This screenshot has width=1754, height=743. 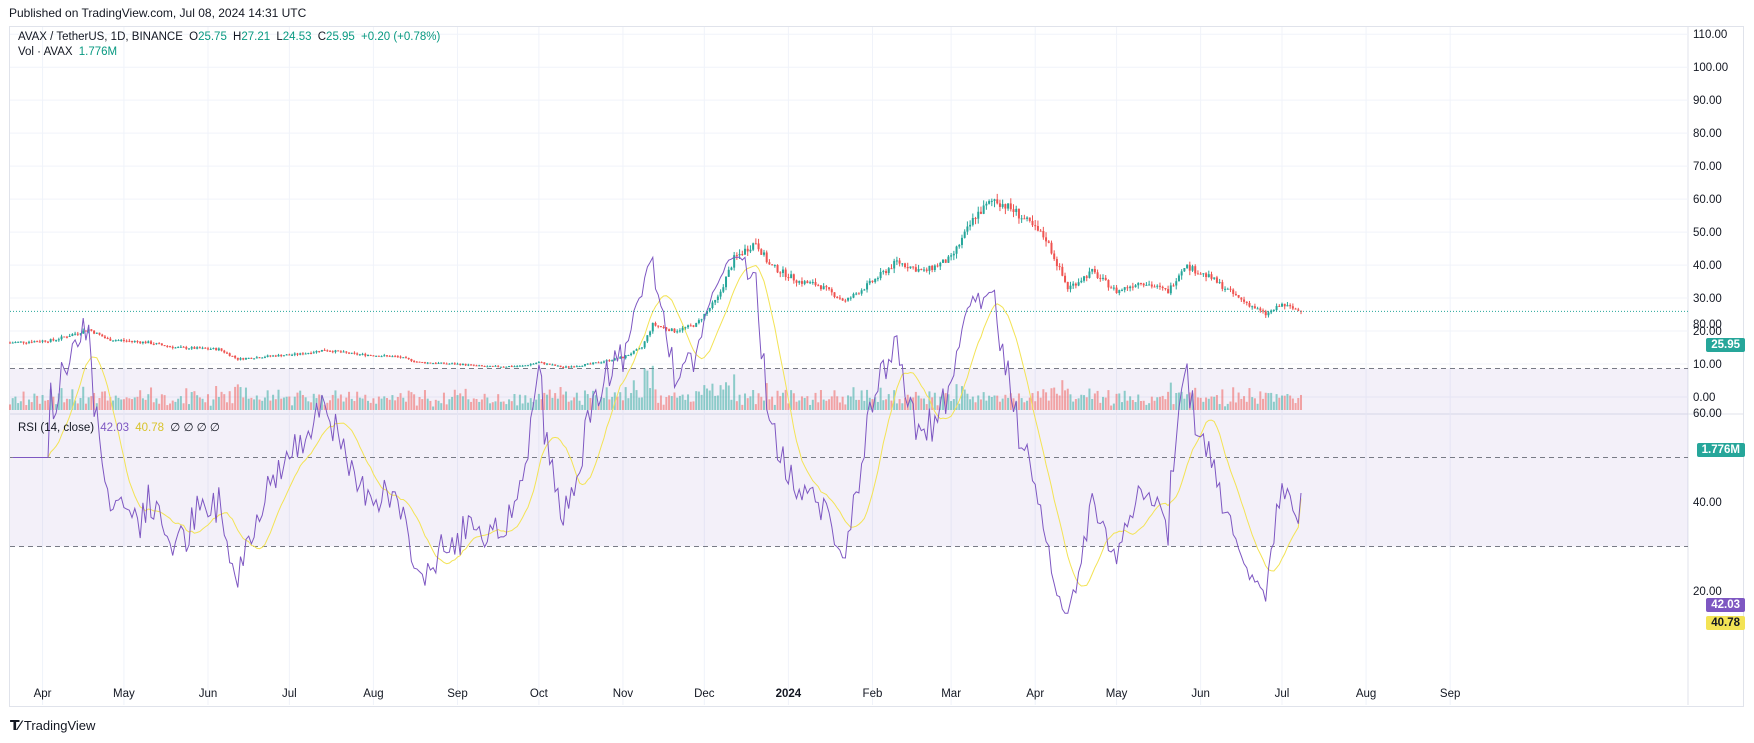 What do you see at coordinates (56, 428) in the screenshot?
I see `rsi-label: RSI (14, close)` at bounding box center [56, 428].